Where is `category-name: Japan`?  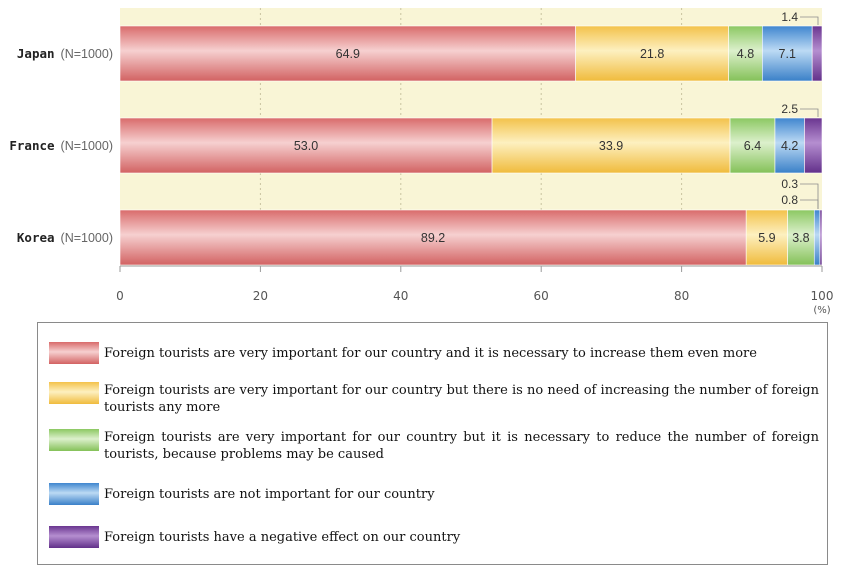
category-name: Japan is located at coordinates (36, 53).